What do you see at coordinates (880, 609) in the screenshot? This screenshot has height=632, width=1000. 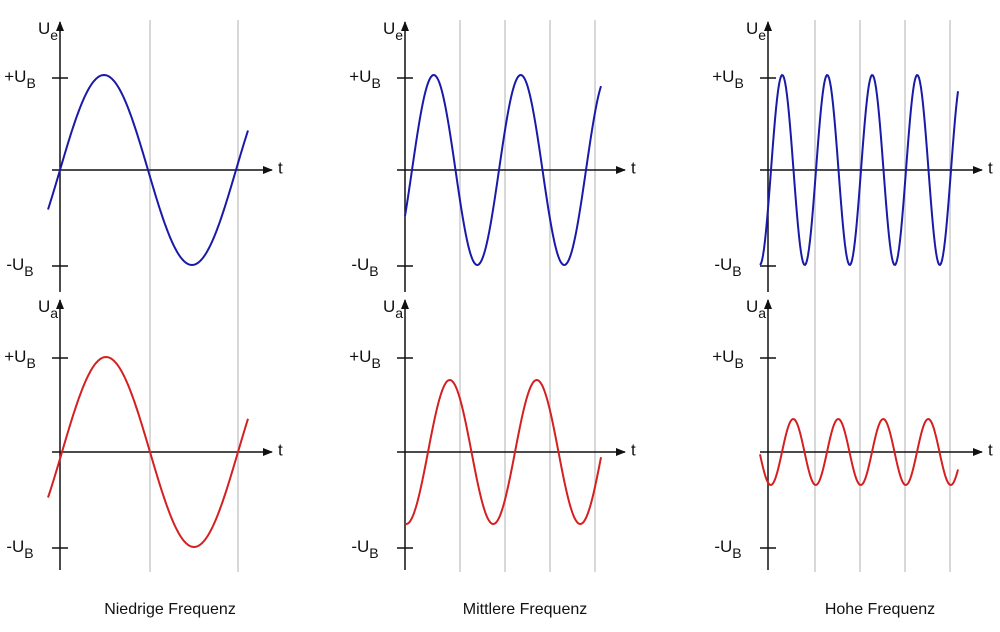 I see `caption: Hohe Frequenz` at bounding box center [880, 609].